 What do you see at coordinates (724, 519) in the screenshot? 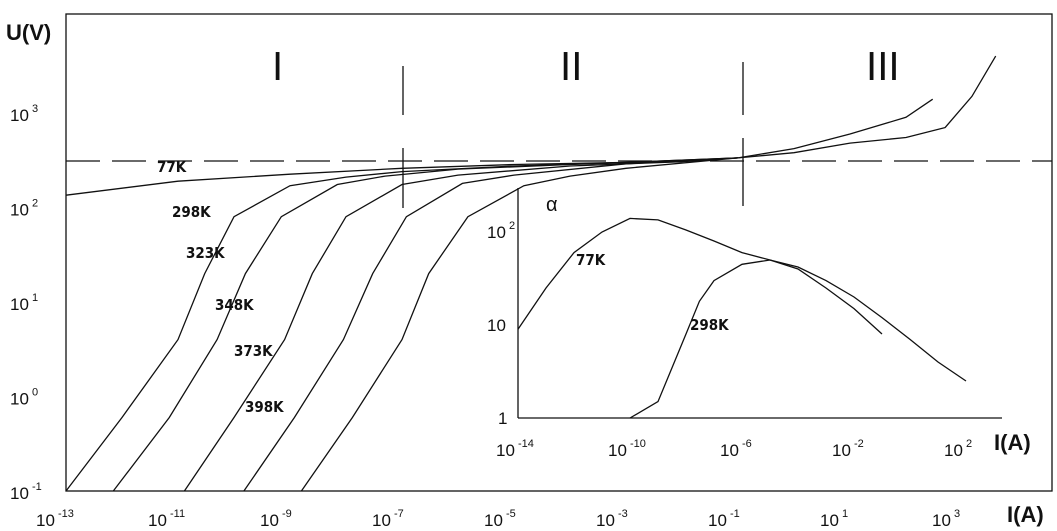
I see `main-x-tick-6: 10 -1` at bounding box center [724, 519].